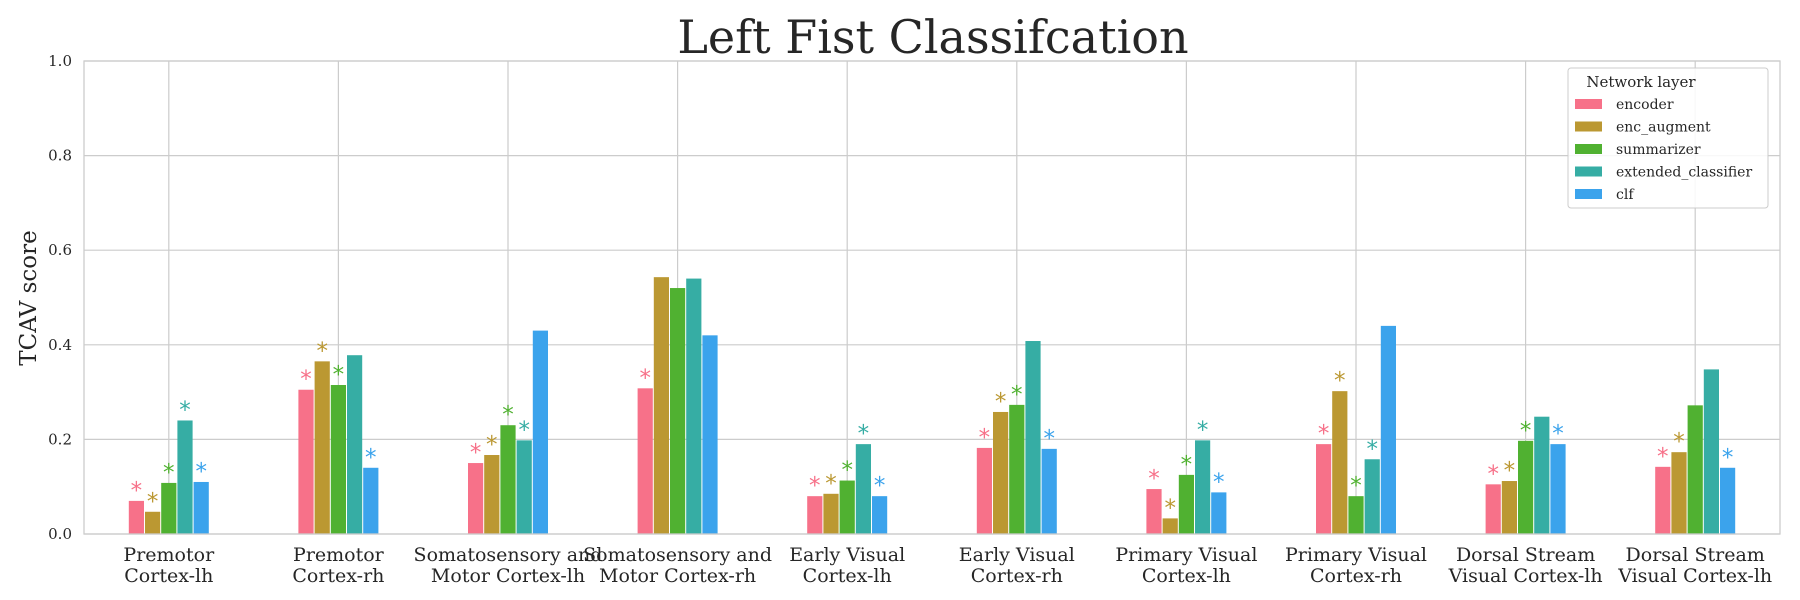 The width and height of the screenshot is (1800, 600). What do you see at coordinates (1668, 138) in the screenshot?
I see `legend-box` at bounding box center [1668, 138].